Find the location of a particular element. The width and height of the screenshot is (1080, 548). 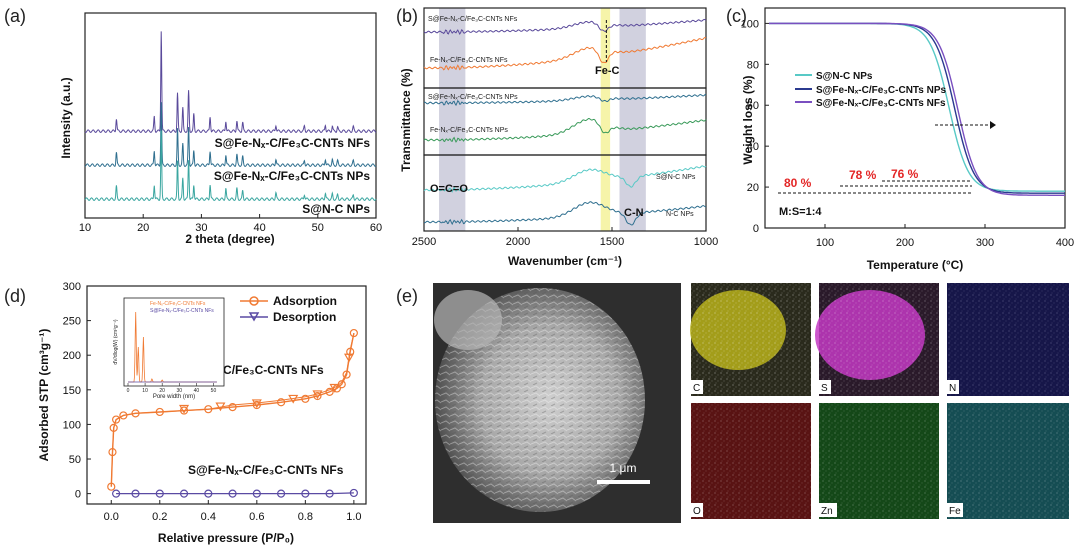

panel-d-s-line is located at coordinates (235, 493).